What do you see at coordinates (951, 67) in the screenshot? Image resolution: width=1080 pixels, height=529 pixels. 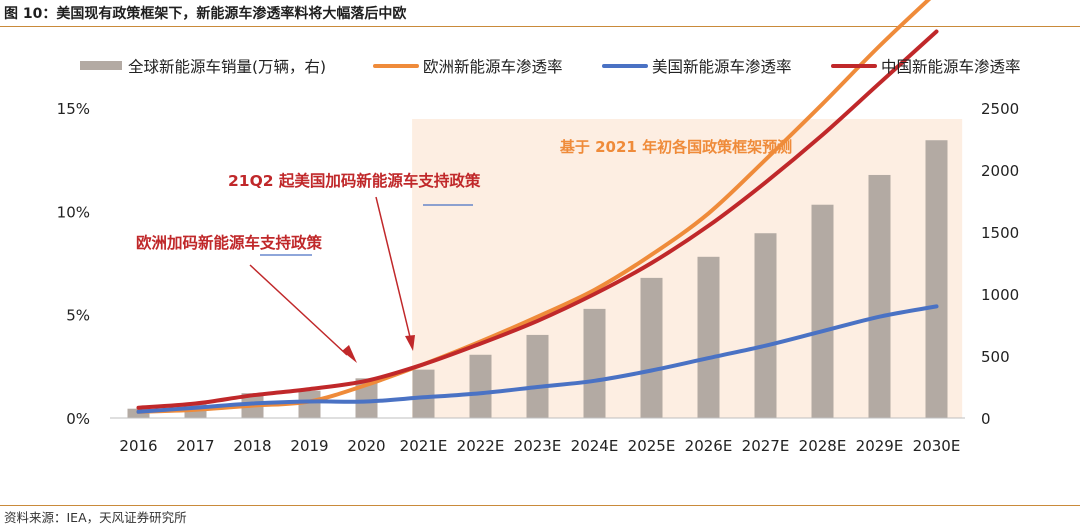 I see `legend-label: 中国新能源车渗透率` at bounding box center [951, 67].